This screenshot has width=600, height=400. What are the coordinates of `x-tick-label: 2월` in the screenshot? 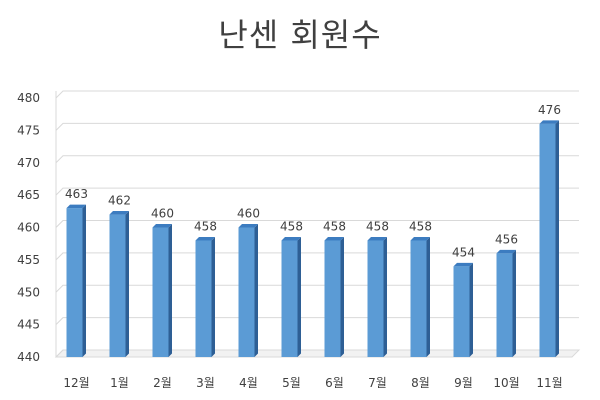 It's located at (162, 383).